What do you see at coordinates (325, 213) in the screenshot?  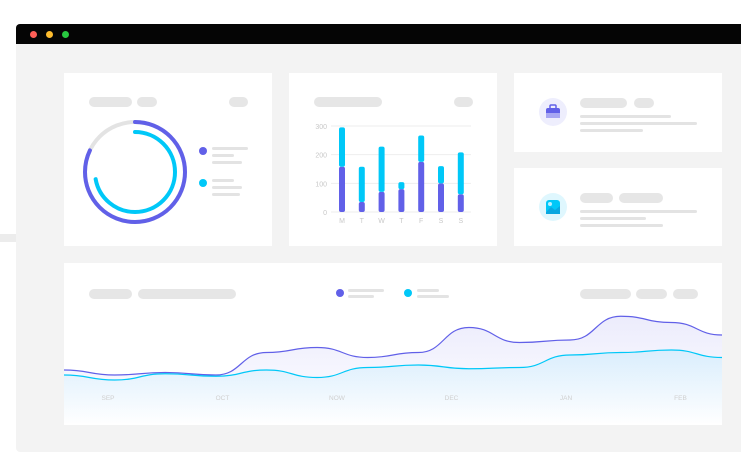 I see `y-tick-label: 0` at bounding box center [325, 213].